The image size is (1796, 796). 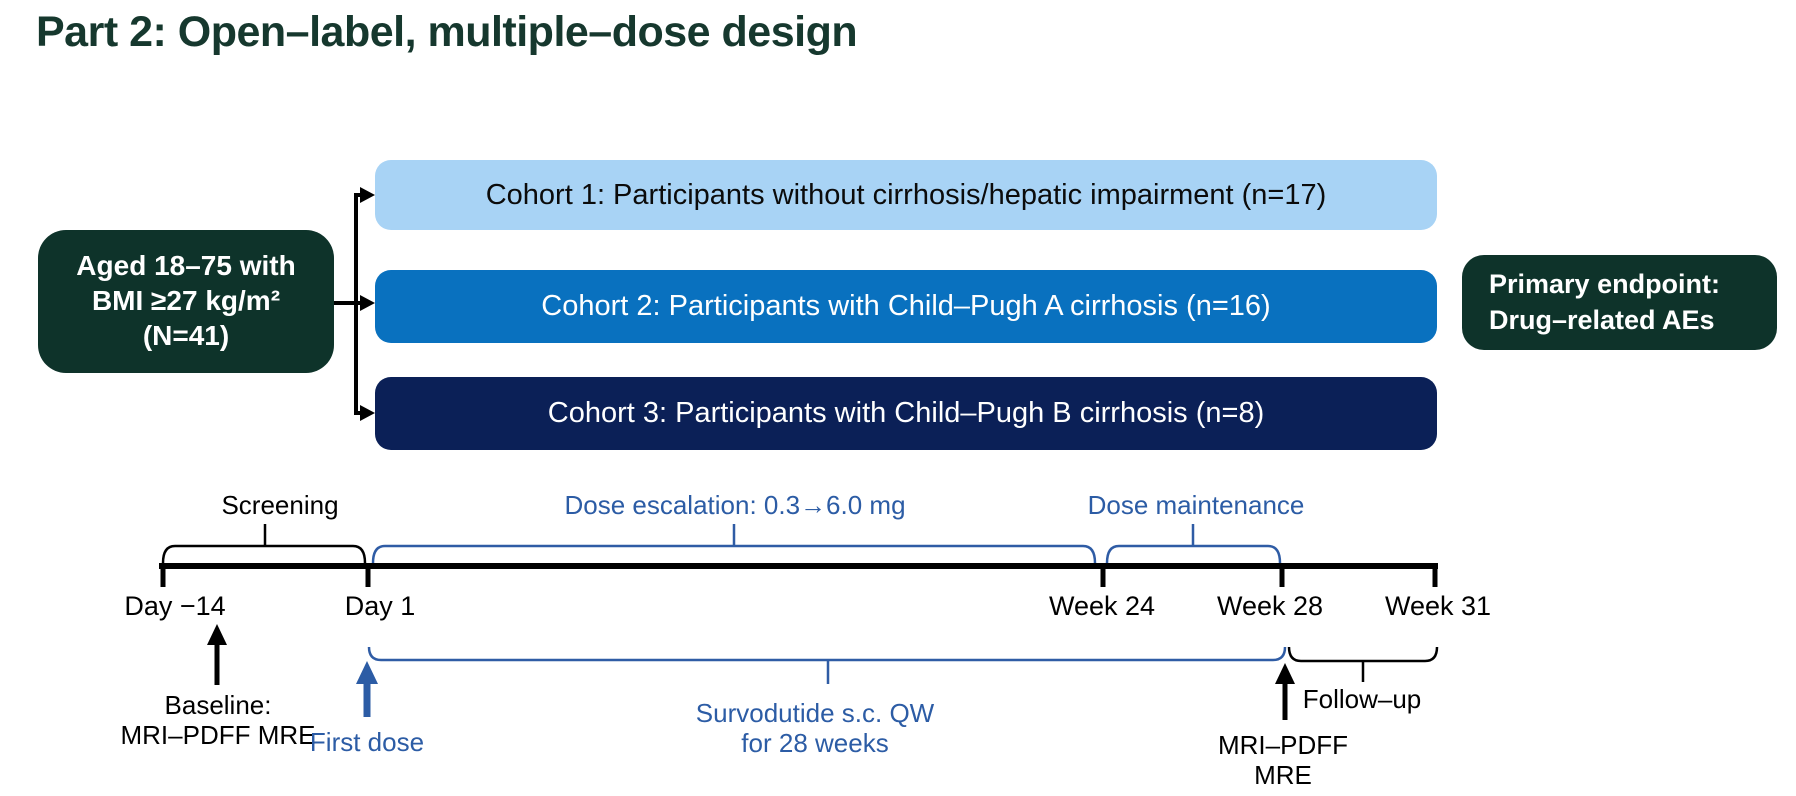 I want to click on baseline-arrow-icon, so click(x=217, y=654).